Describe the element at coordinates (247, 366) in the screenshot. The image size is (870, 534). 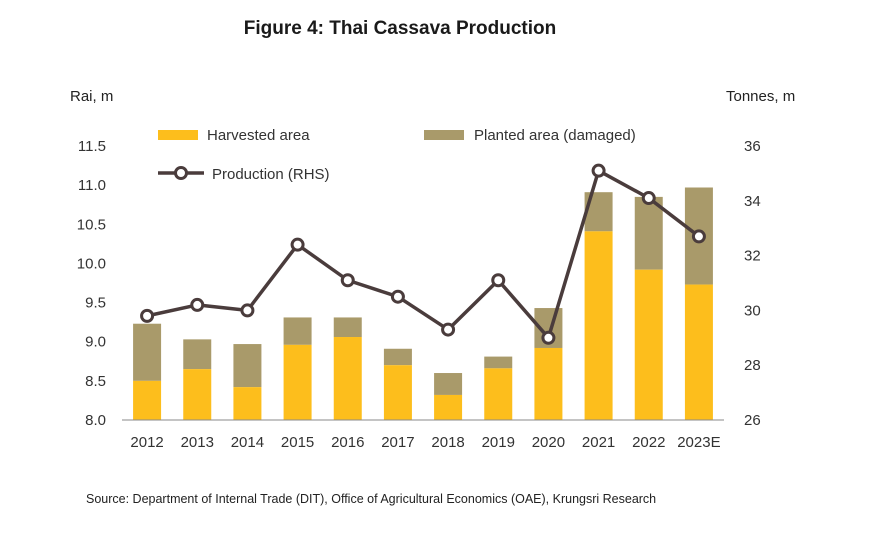
I see `bar-planted-2014` at that location.